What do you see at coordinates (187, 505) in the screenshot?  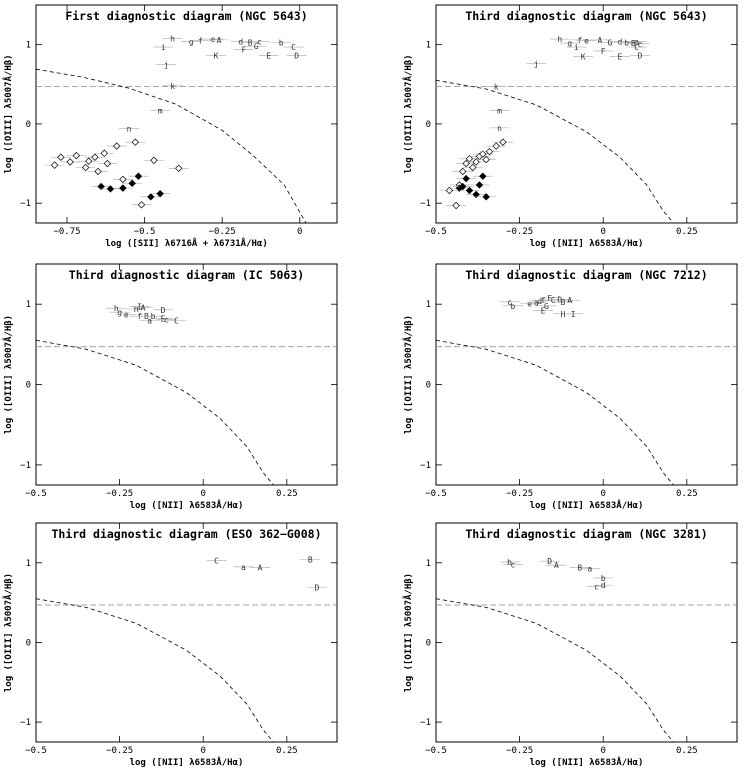 I see `x-axis-label: log ([NII] λ6583Å/Hα)` at bounding box center [187, 505].